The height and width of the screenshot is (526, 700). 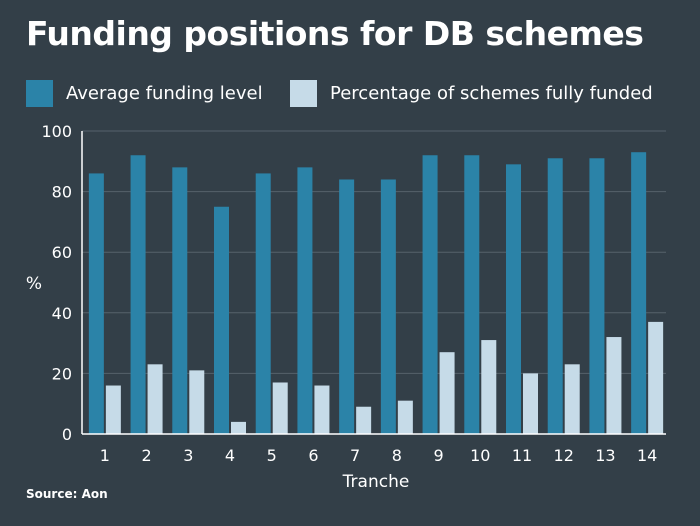 What do you see at coordinates (522, 455) in the screenshot?
I see `x-tick-label-11: 11` at bounding box center [522, 455].